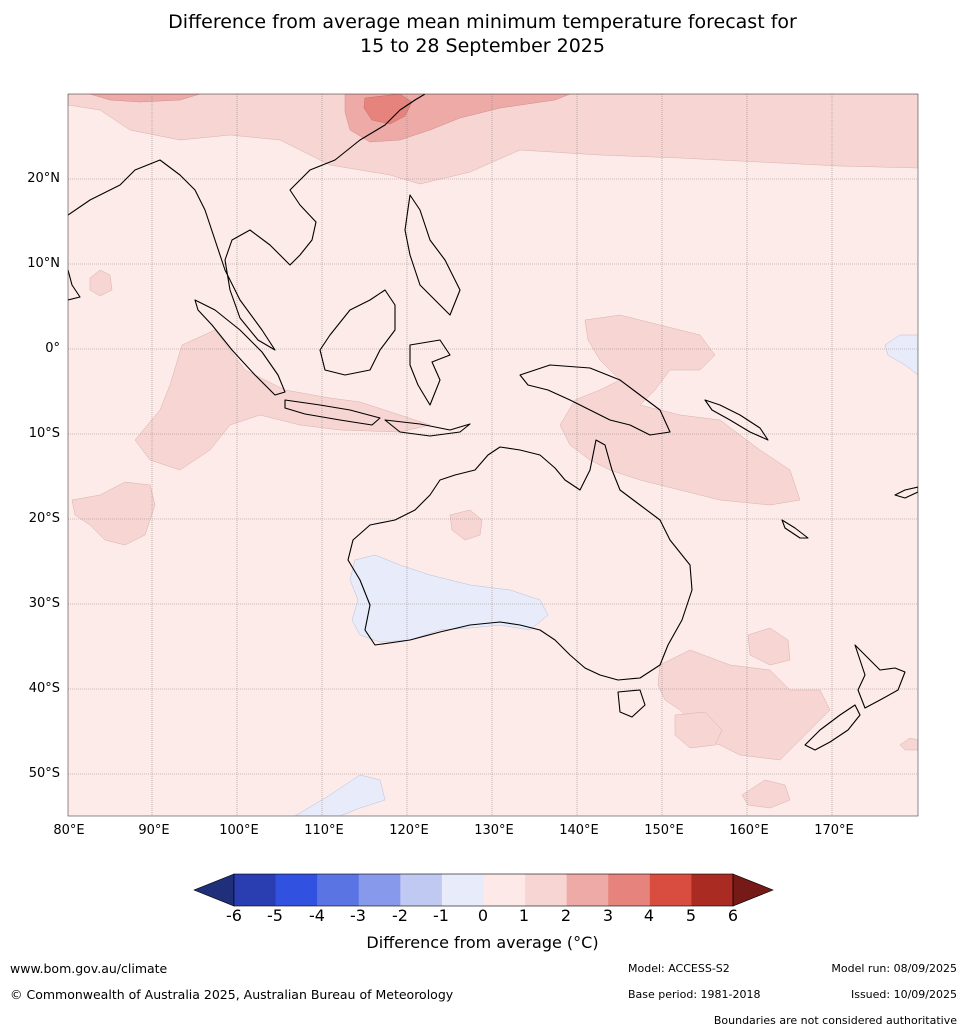  What do you see at coordinates (332, 412) in the screenshot?
I see `coastline-java` at bounding box center [332, 412].